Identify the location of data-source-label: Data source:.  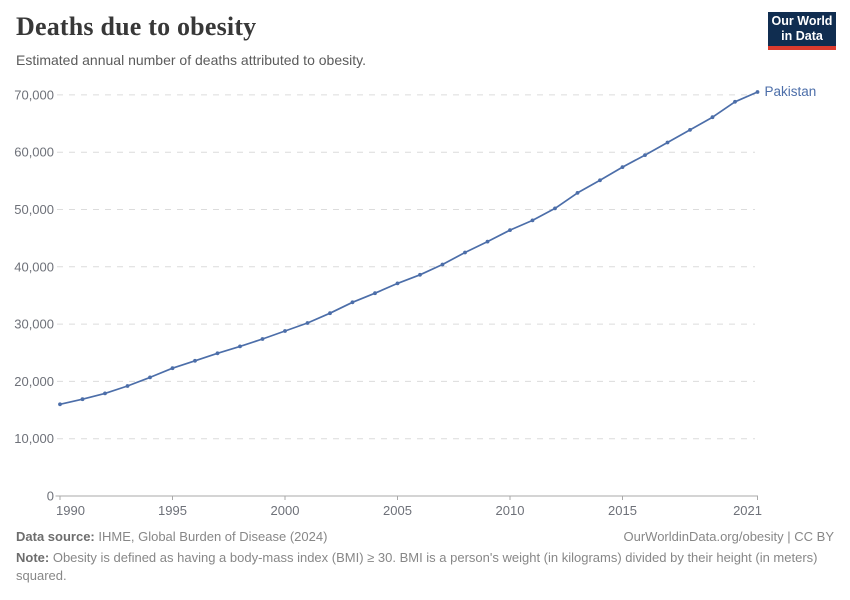
(55, 536).